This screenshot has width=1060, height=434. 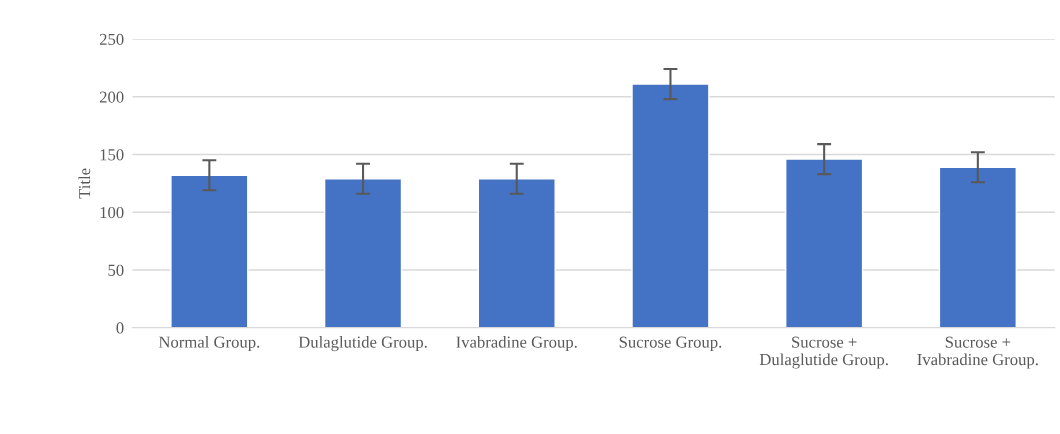 What do you see at coordinates (120, 328) in the screenshot?
I see `y-tick-label: 0` at bounding box center [120, 328].